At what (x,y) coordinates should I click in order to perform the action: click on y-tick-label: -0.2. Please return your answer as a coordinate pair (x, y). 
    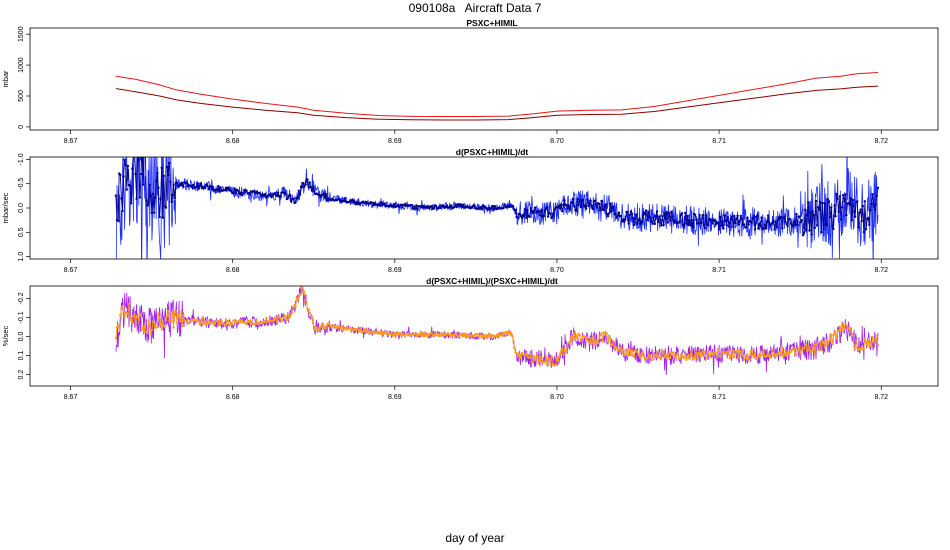
    Looking at the image, I should click on (21, 298).